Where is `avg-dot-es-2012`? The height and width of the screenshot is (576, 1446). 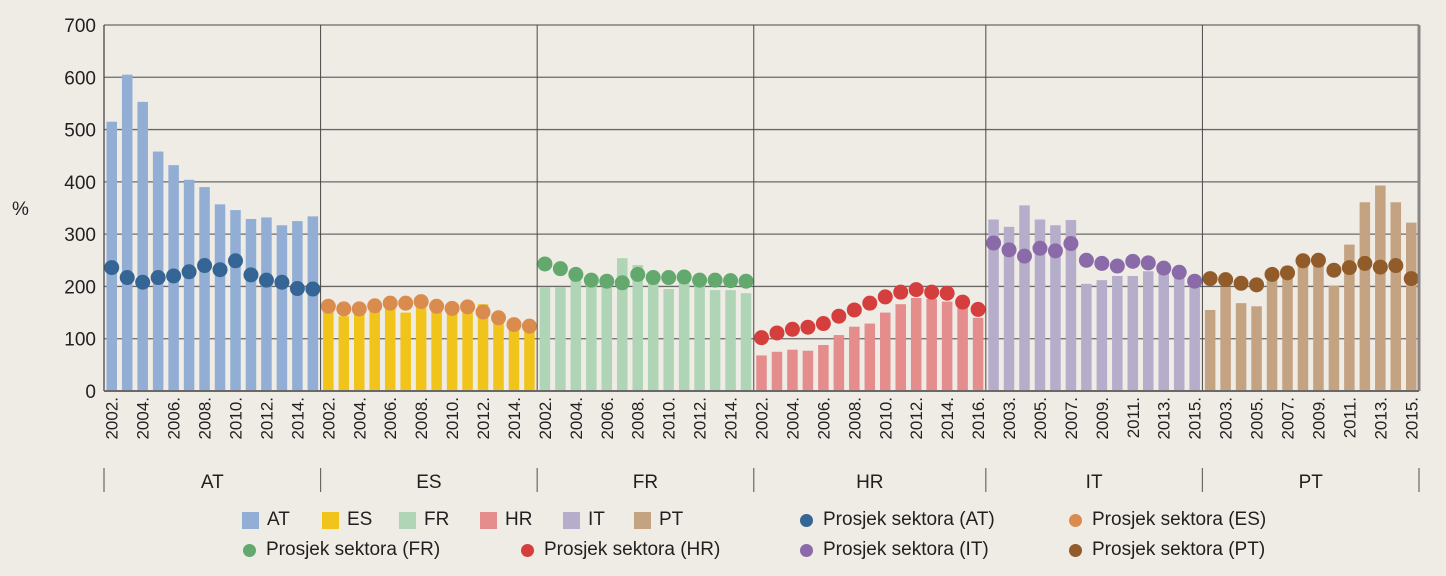
avg-dot-es-2012 is located at coordinates (483, 312).